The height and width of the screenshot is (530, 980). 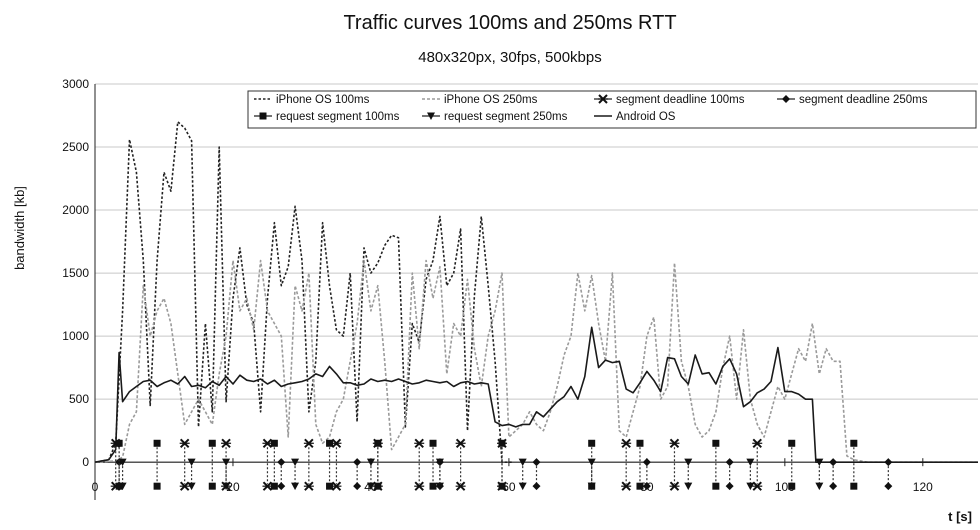 What do you see at coordinates (79, 399) in the screenshot?
I see `y-tick-label: 500` at bounding box center [79, 399].